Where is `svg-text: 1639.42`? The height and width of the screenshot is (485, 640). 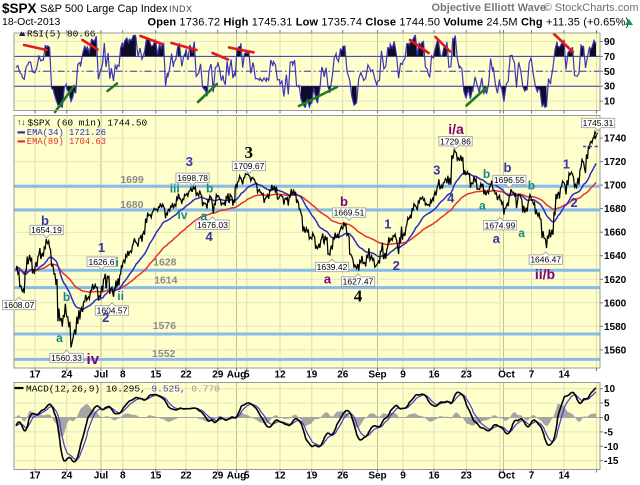 svg-text: 1639.42 is located at coordinates (332, 267).